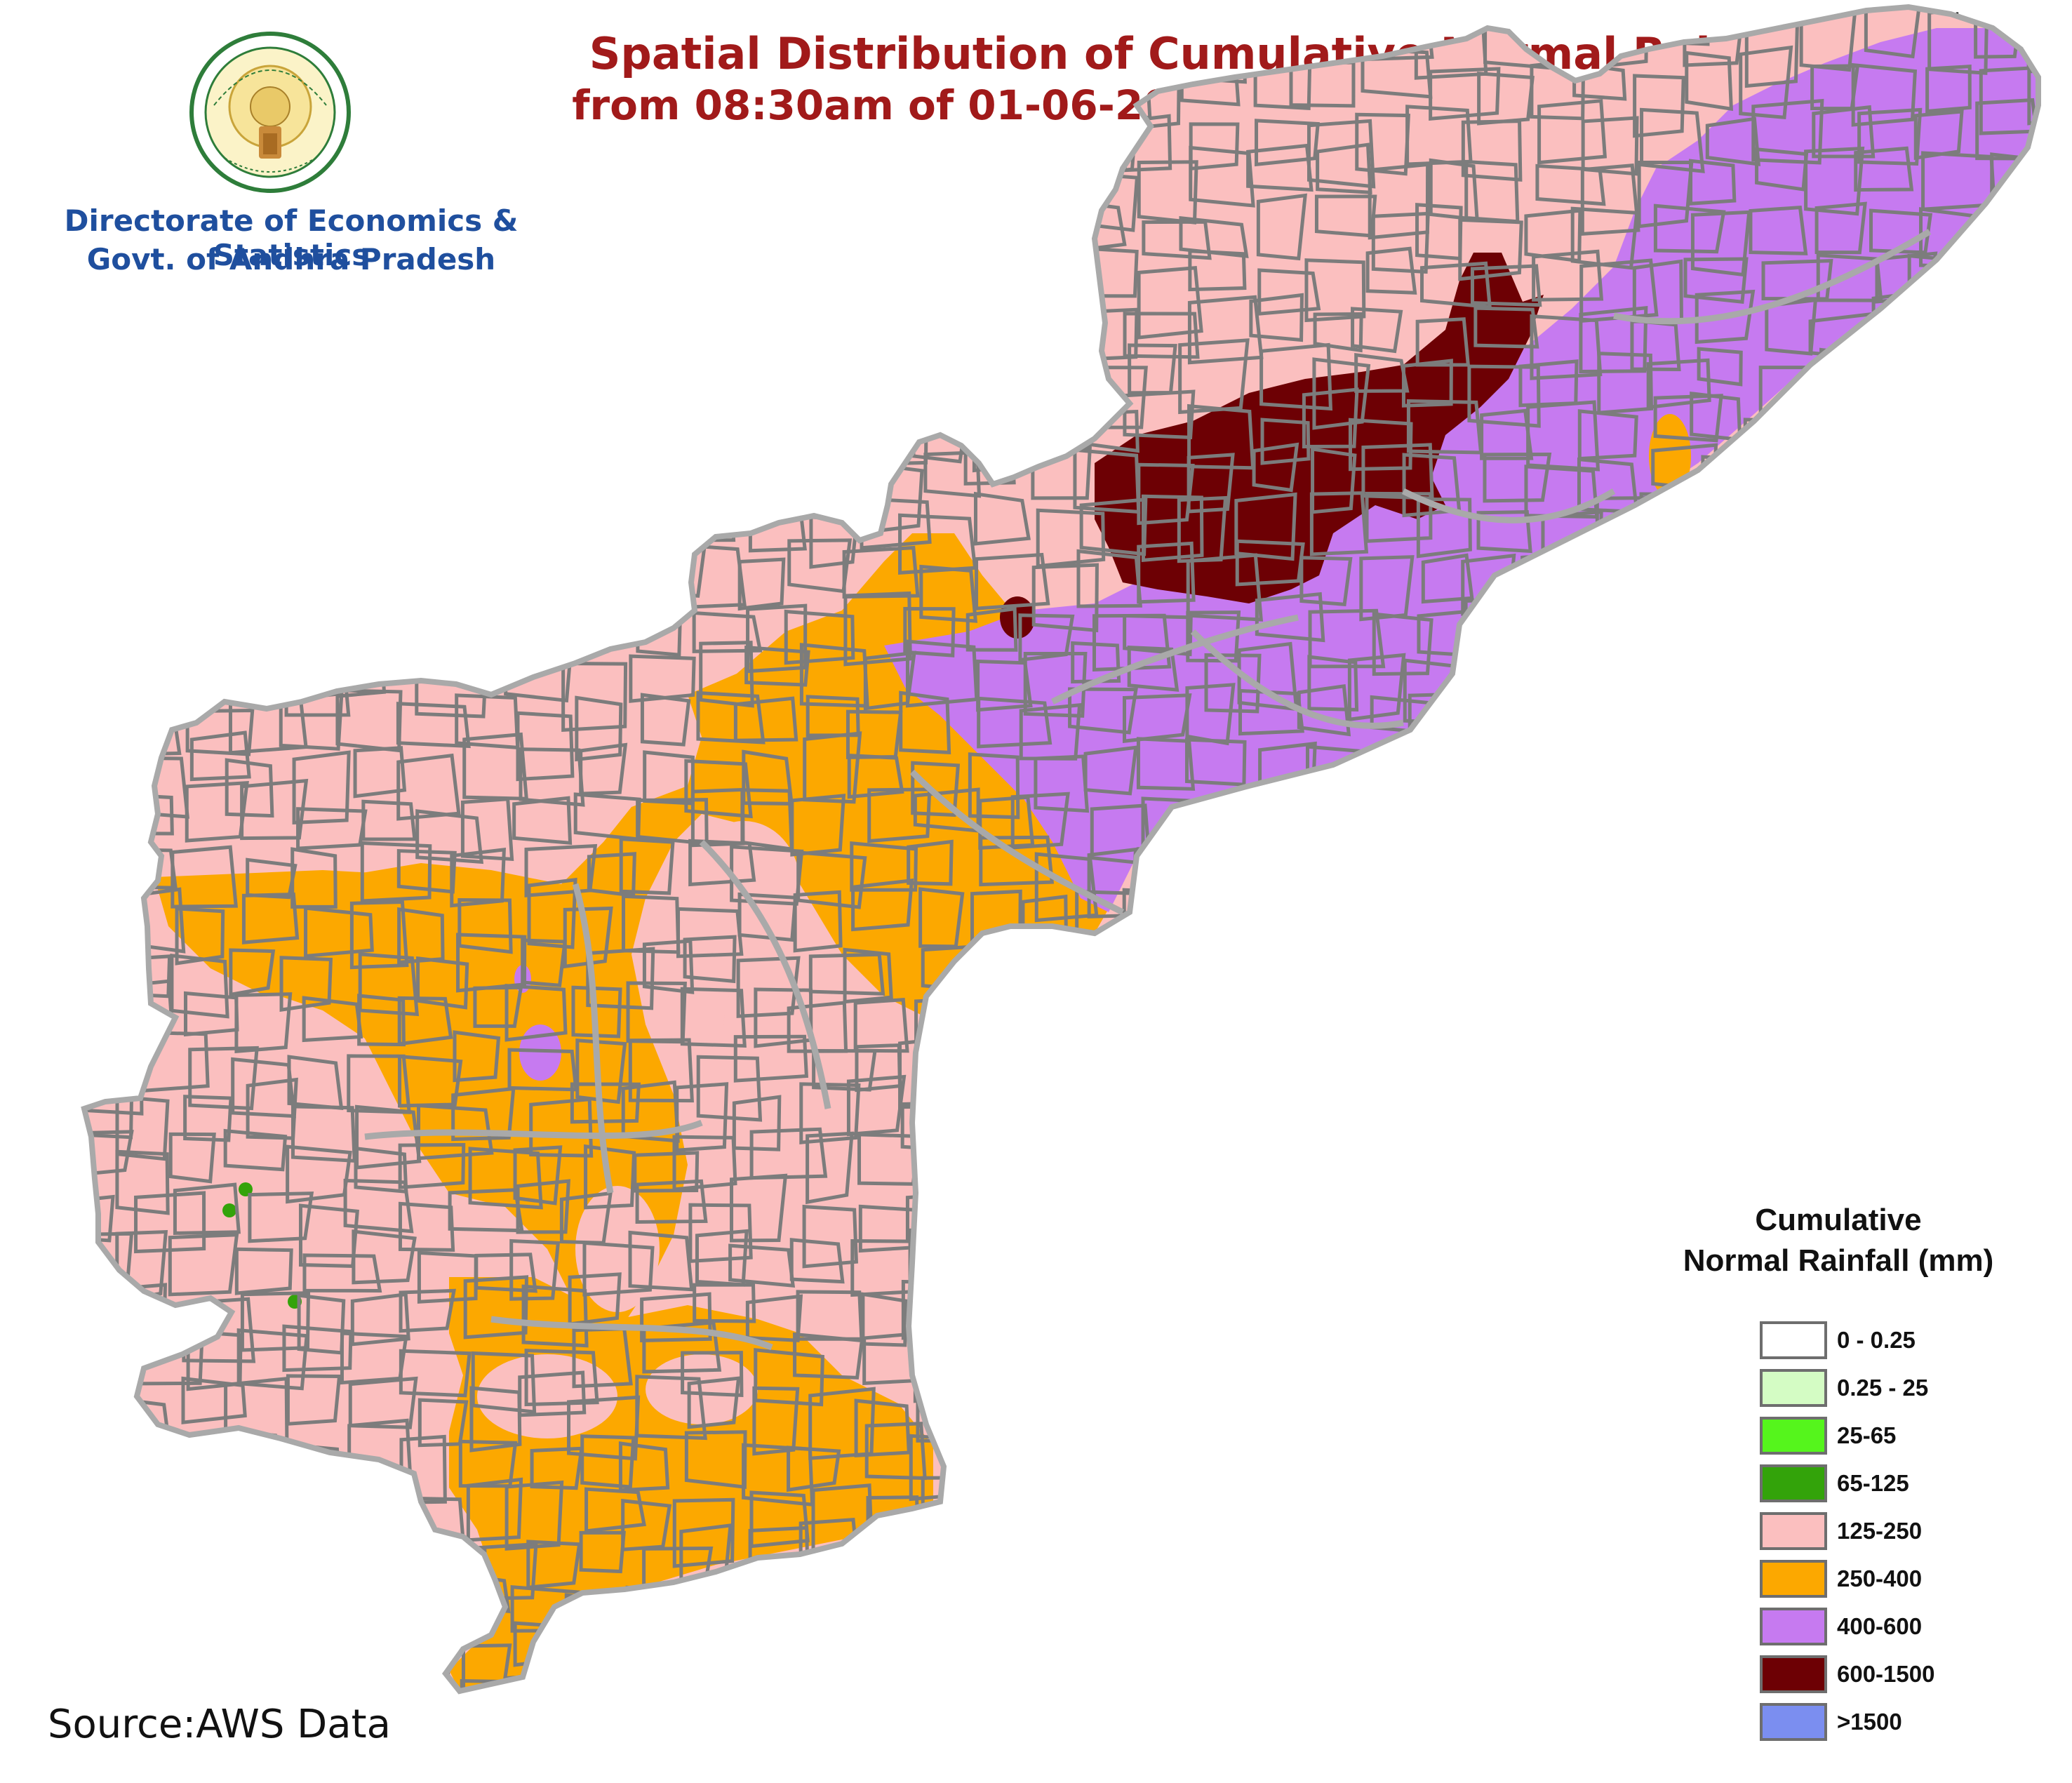 This screenshot has height=1783, width=2072. I want to click on legend-item: 65-125, so click(1897, 1483).